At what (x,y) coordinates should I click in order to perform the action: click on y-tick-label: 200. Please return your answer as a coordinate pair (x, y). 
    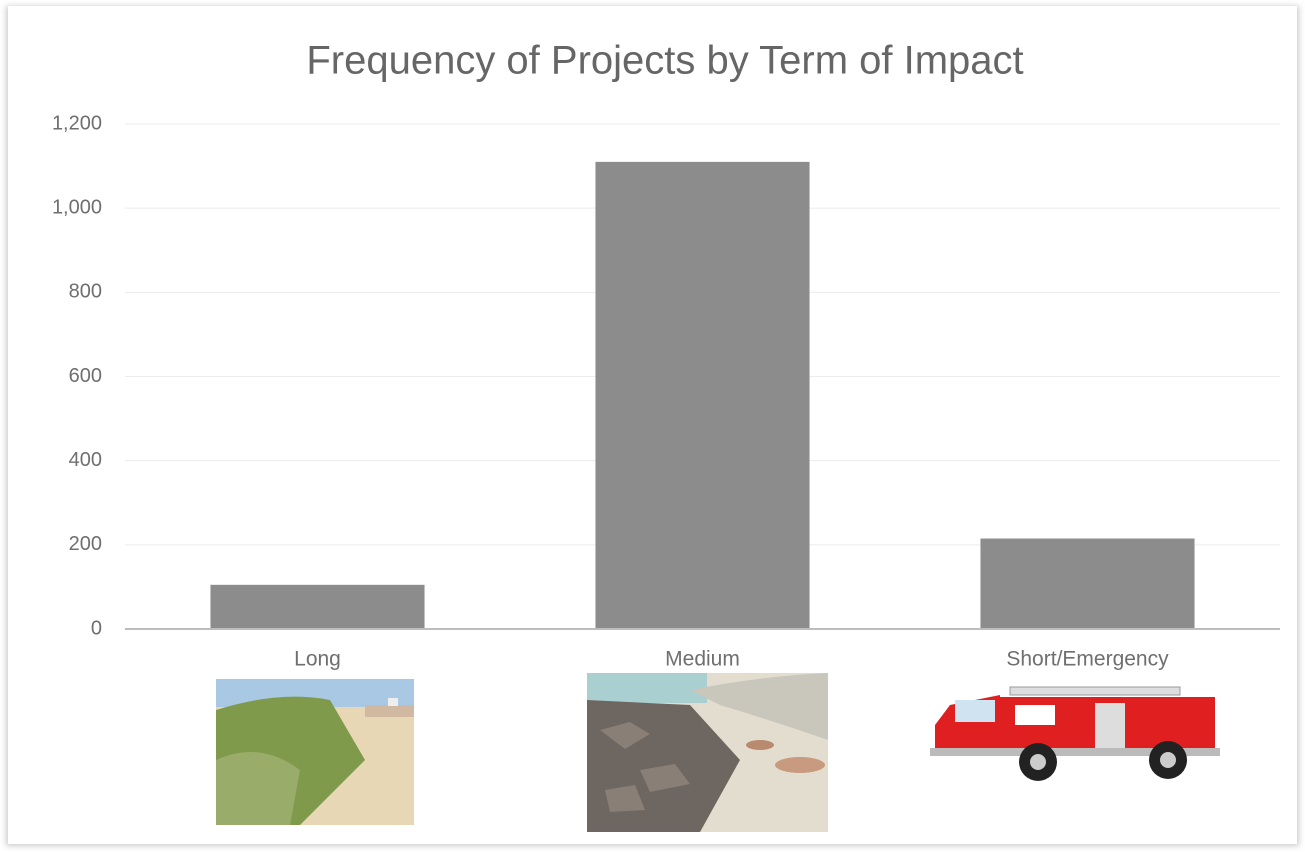
    Looking at the image, I should click on (85, 544).